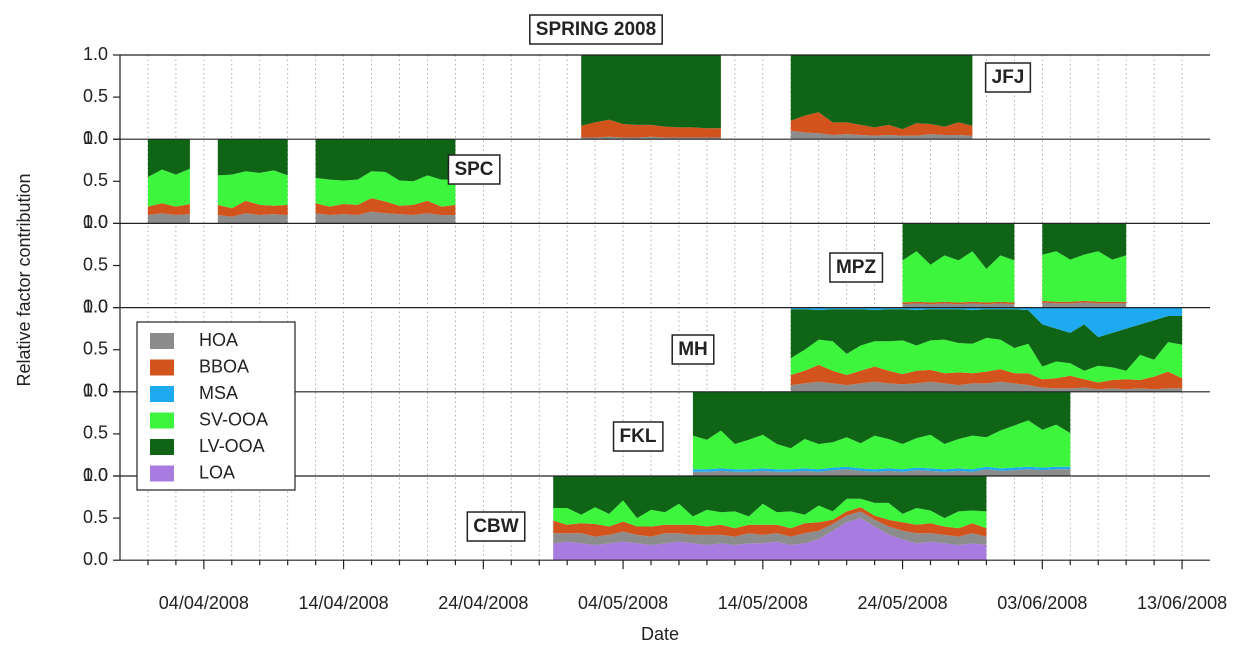 This screenshot has height=649, width=1246. What do you see at coordinates (233, 419) in the screenshot?
I see `legend-label: SV-OOA` at bounding box center [233, 419].